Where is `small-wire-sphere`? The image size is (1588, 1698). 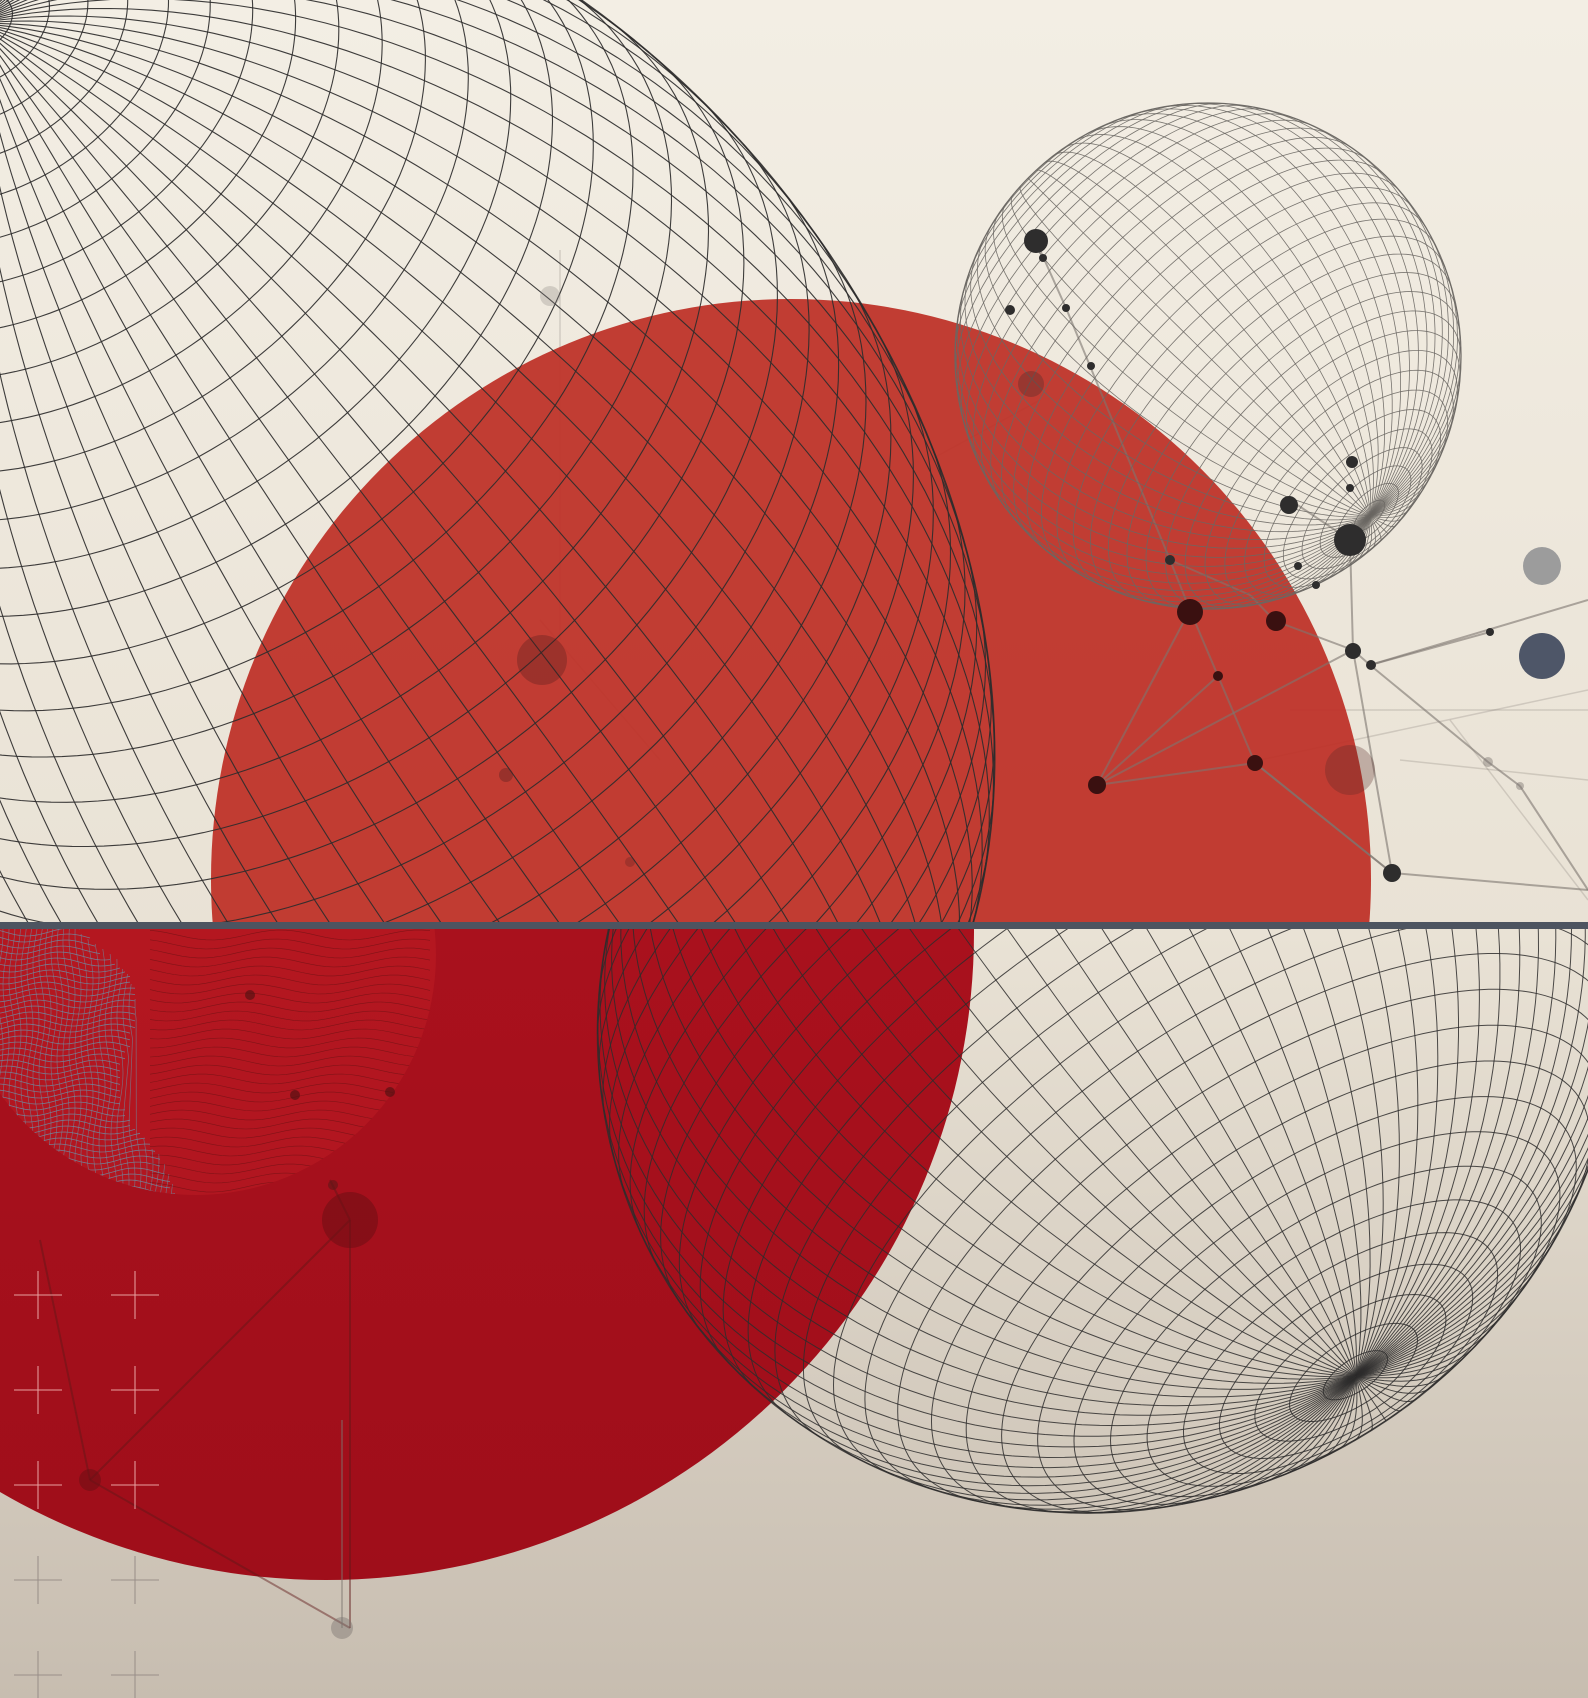 small-wire-sphere is located at coordinates (1208, 356).